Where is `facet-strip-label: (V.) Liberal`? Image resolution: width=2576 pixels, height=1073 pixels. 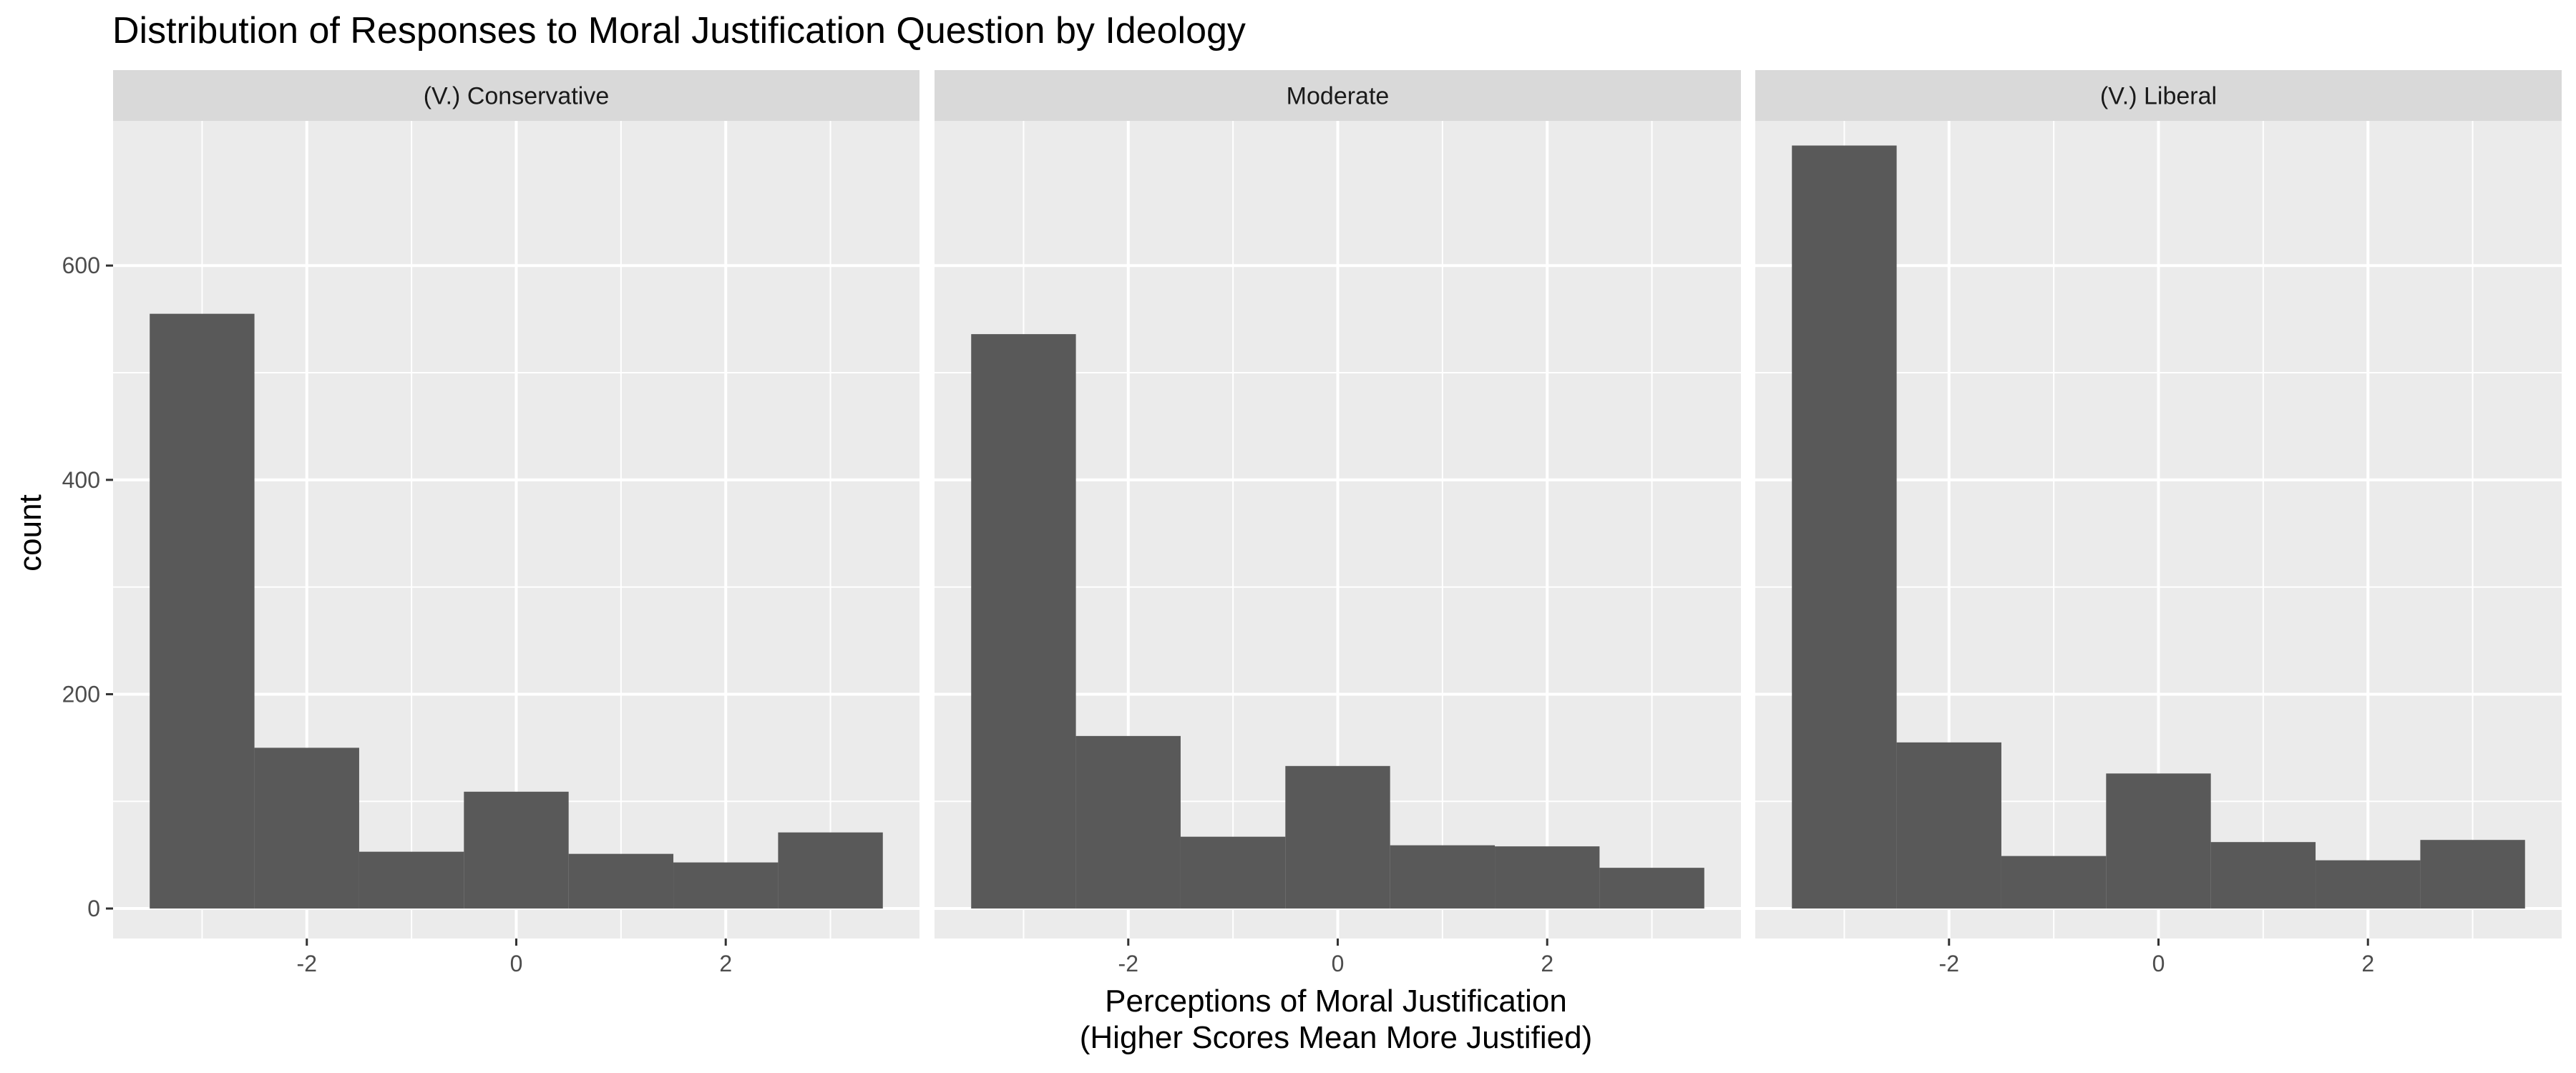
facet-strip-label: (V.) Liberal is located at coordinates (2158, 96).